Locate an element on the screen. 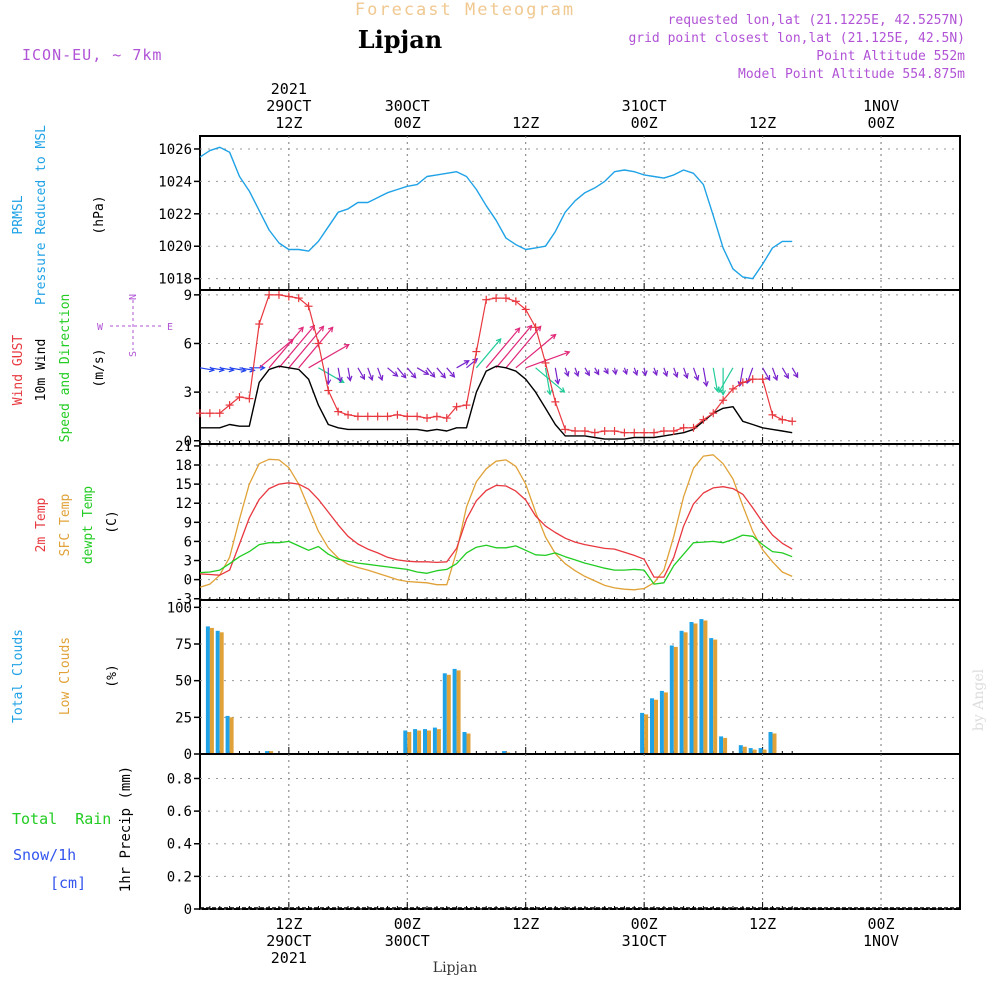 The width and height of the screenshot is (1000, 1000). temp-ytick-label-7: 18 is located at coordinates (183, 466).